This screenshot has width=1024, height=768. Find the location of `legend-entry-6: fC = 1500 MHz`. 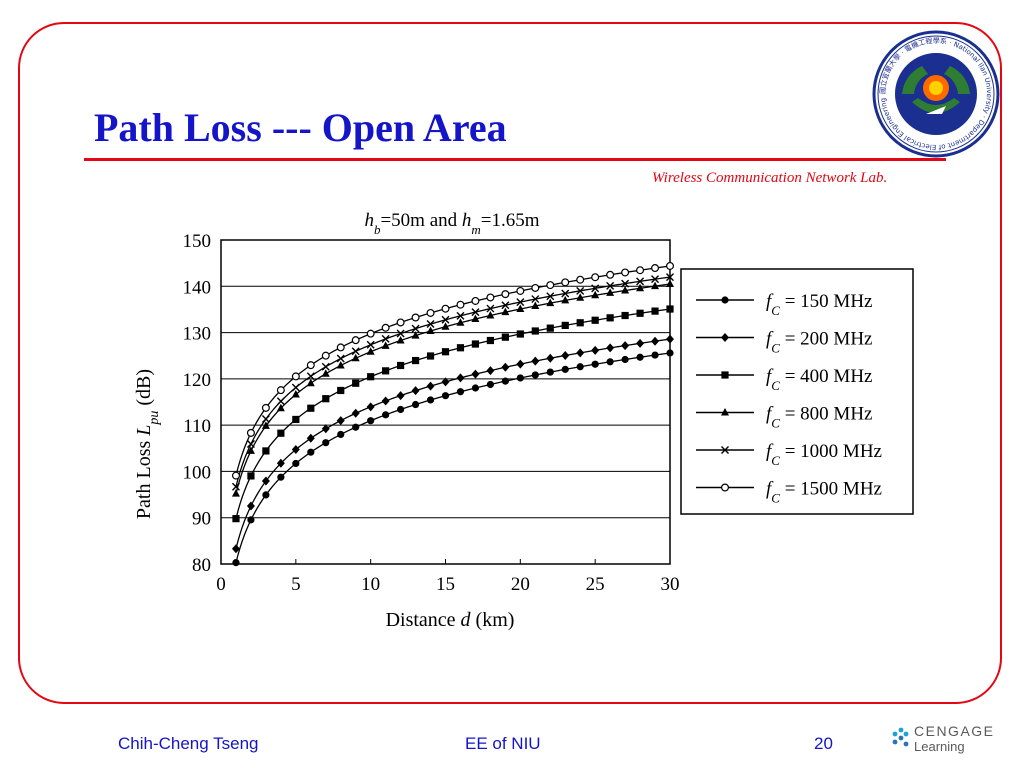

legend-entry-6: fC = 1500 MHz is located at coordinates (789, 492).